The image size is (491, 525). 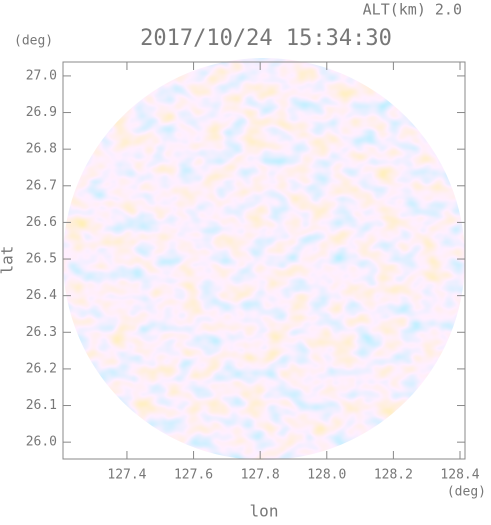 I want to click on y-tick-label: 26.5, so click(x=41, y=259).